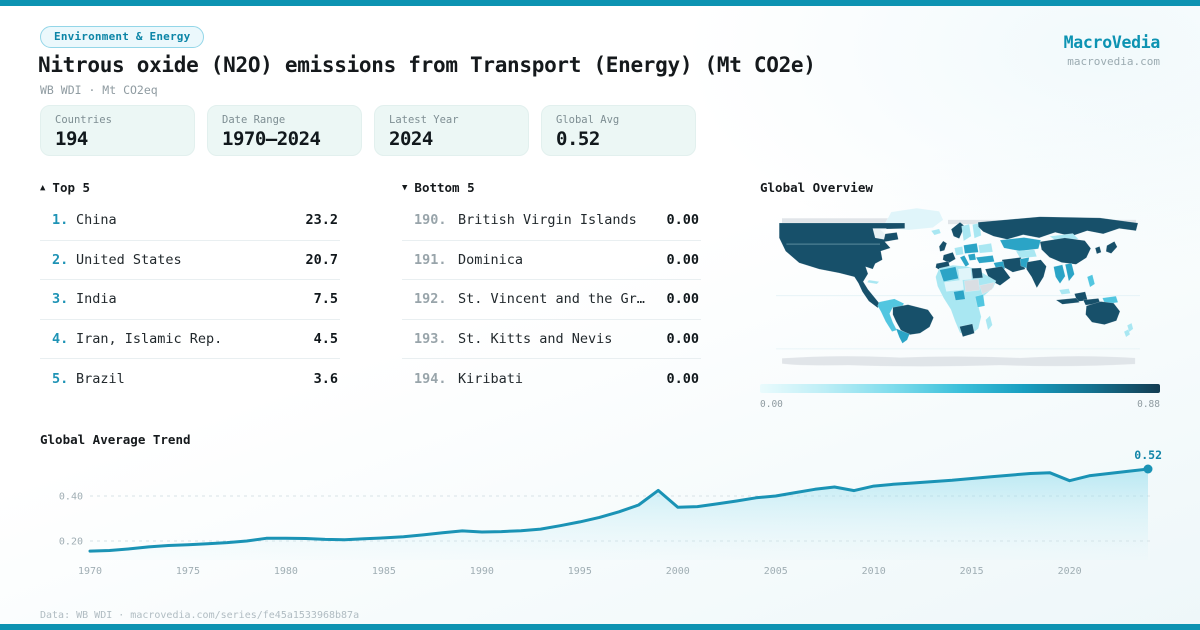  I want to click on stat-card: Latest Year 2024, so click(451, 130).